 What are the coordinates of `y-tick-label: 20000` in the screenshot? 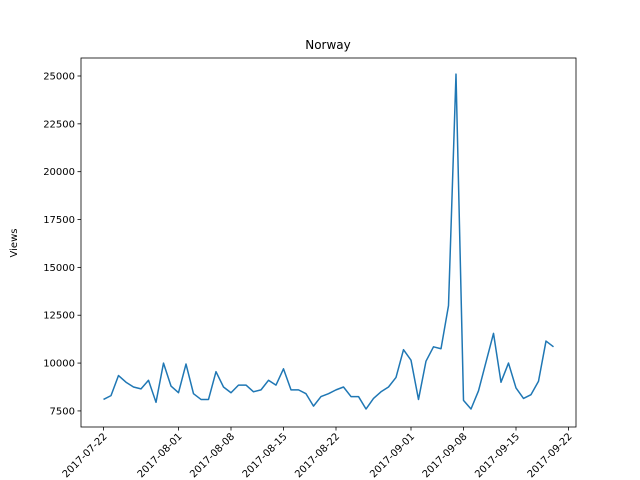 It's located at (59, 172).